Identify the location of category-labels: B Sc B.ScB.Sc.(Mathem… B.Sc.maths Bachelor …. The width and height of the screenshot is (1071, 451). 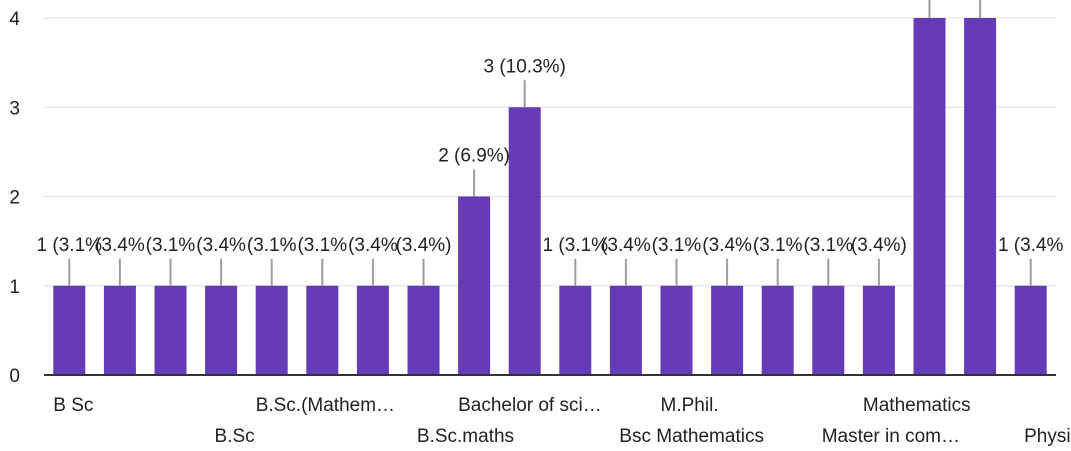
(562, 421).